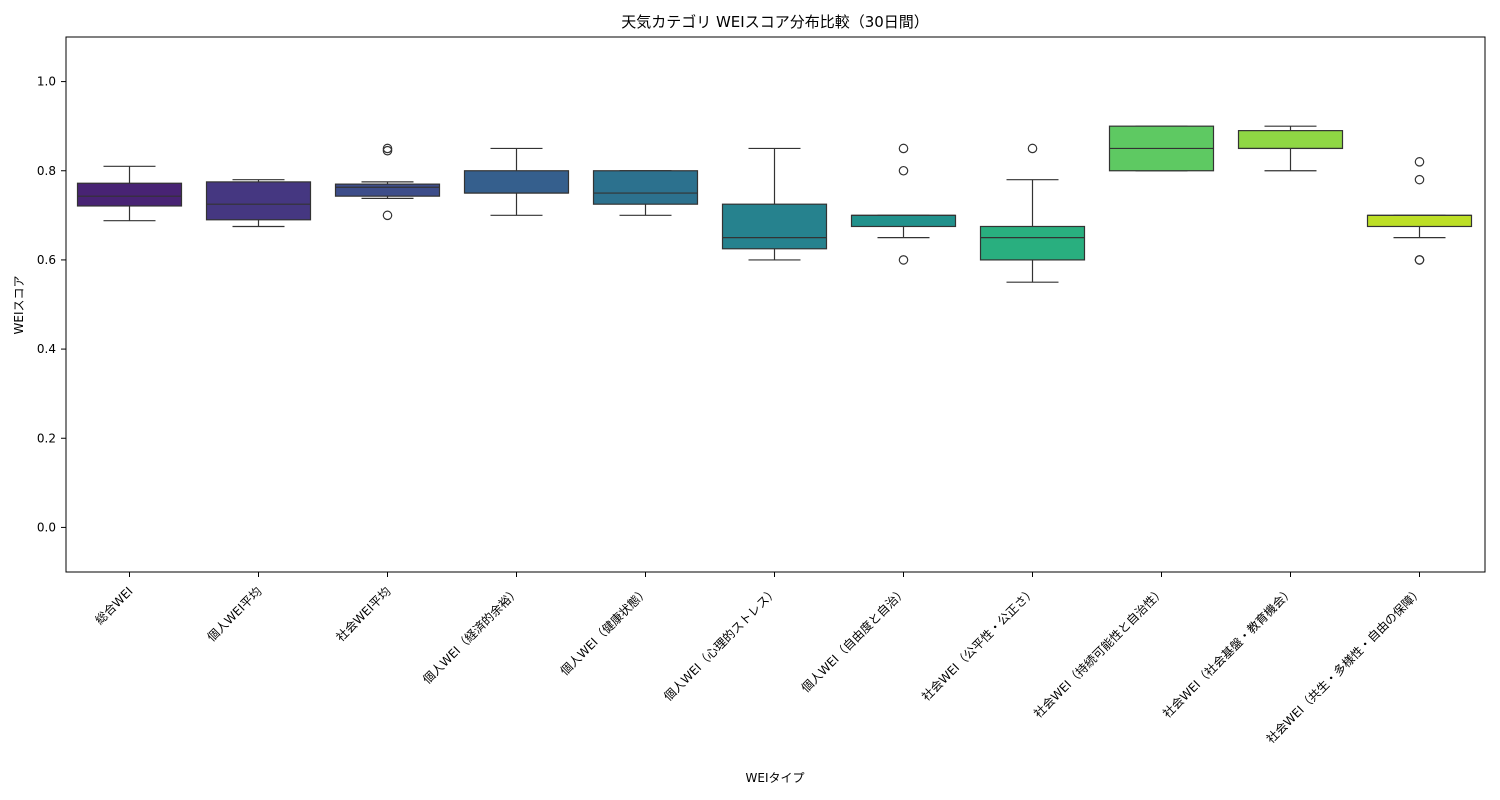 This screenshot has width=1500, height=800. I want to click on y-tick-label: 0.6, so click(46, 260).